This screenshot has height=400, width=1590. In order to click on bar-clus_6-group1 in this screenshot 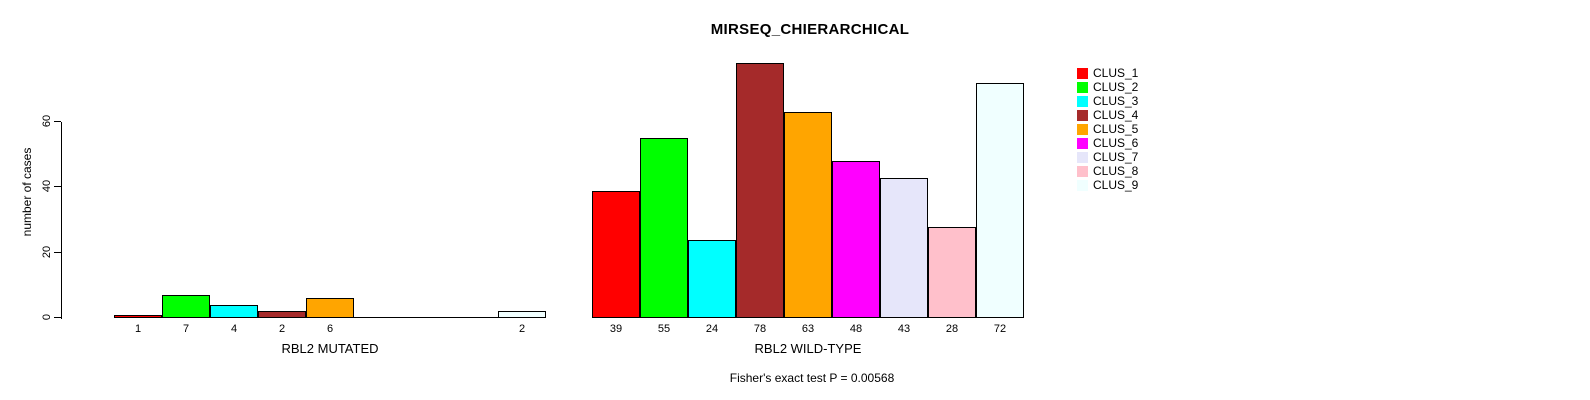, I will do `click(856, 239)`.